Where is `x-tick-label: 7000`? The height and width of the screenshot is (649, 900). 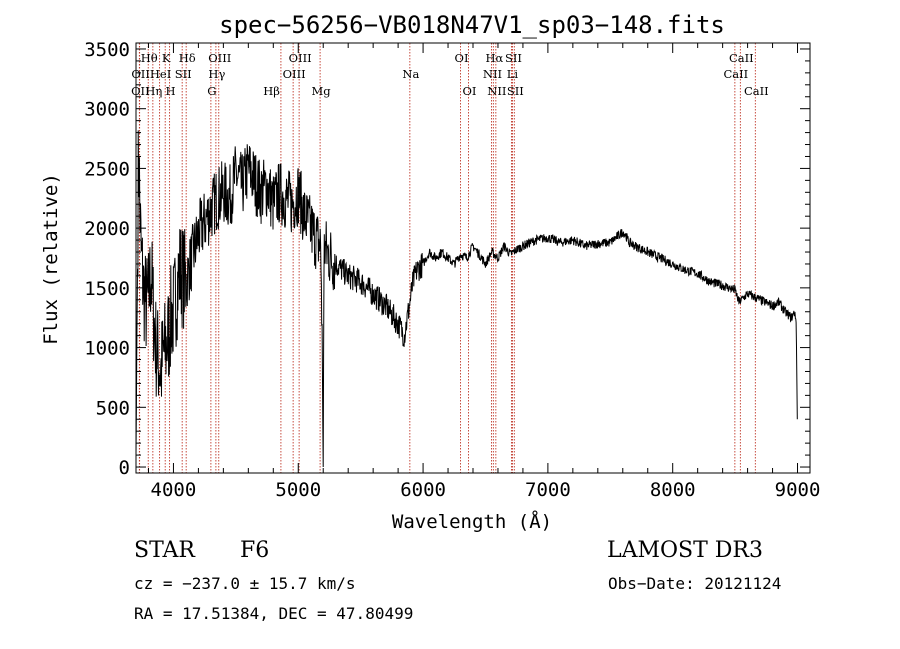 x-tick-label: 7000 is located at coordinates (548, 490).